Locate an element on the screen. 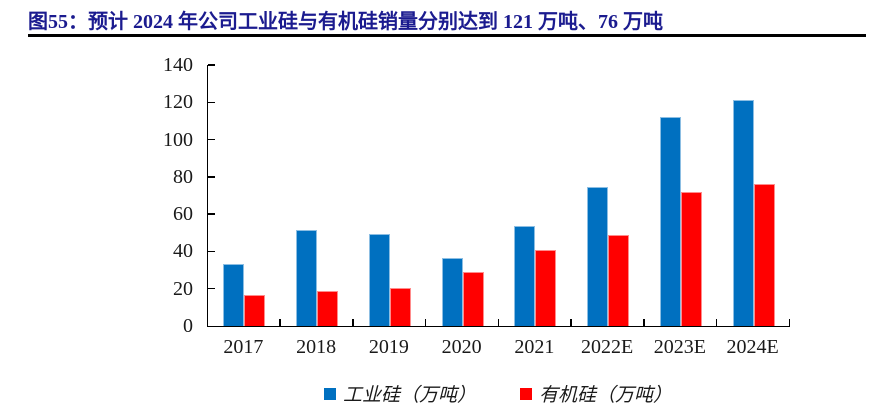  y-axis-label: 40 is located at coordinates (183, 251).